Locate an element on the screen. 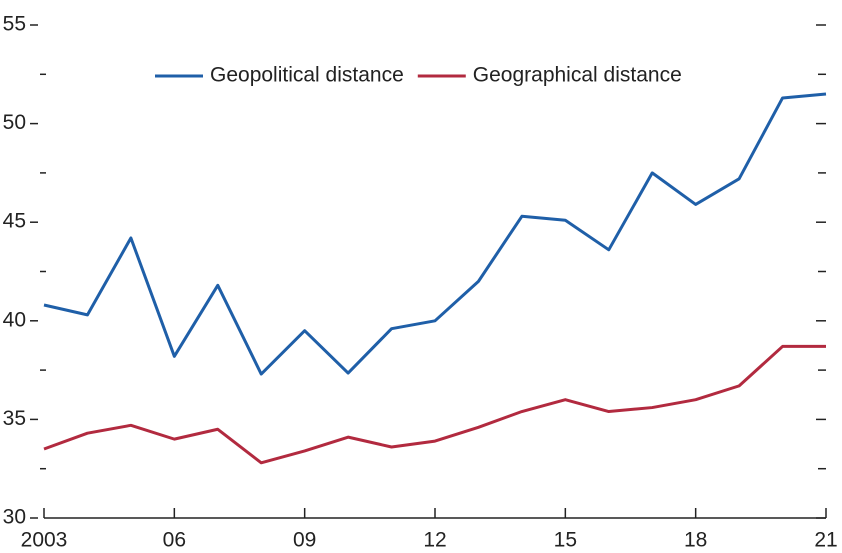 The height and width of the screenshot is (553, 842). x-tick-label: 18 is located at coordinates (695, 540).